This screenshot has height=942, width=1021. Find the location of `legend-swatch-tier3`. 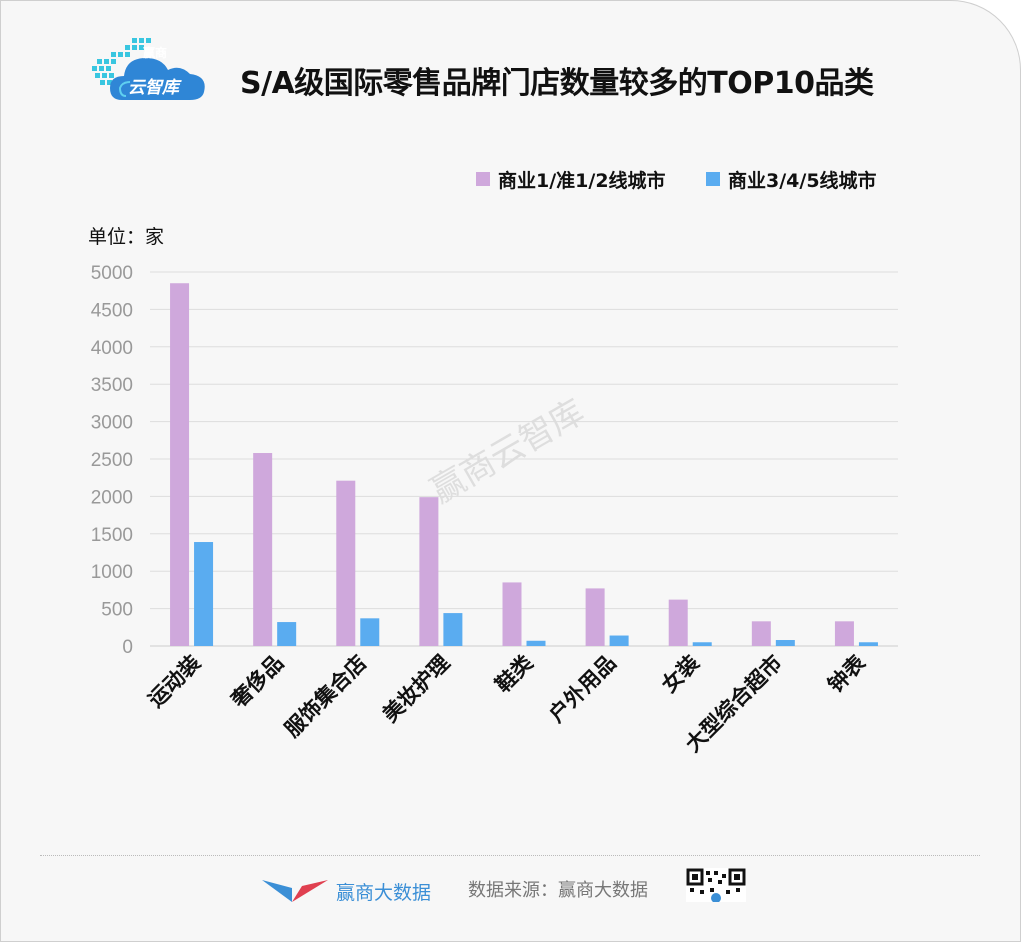

legend-swatch-tier3 is located at coordinates (713, 179).